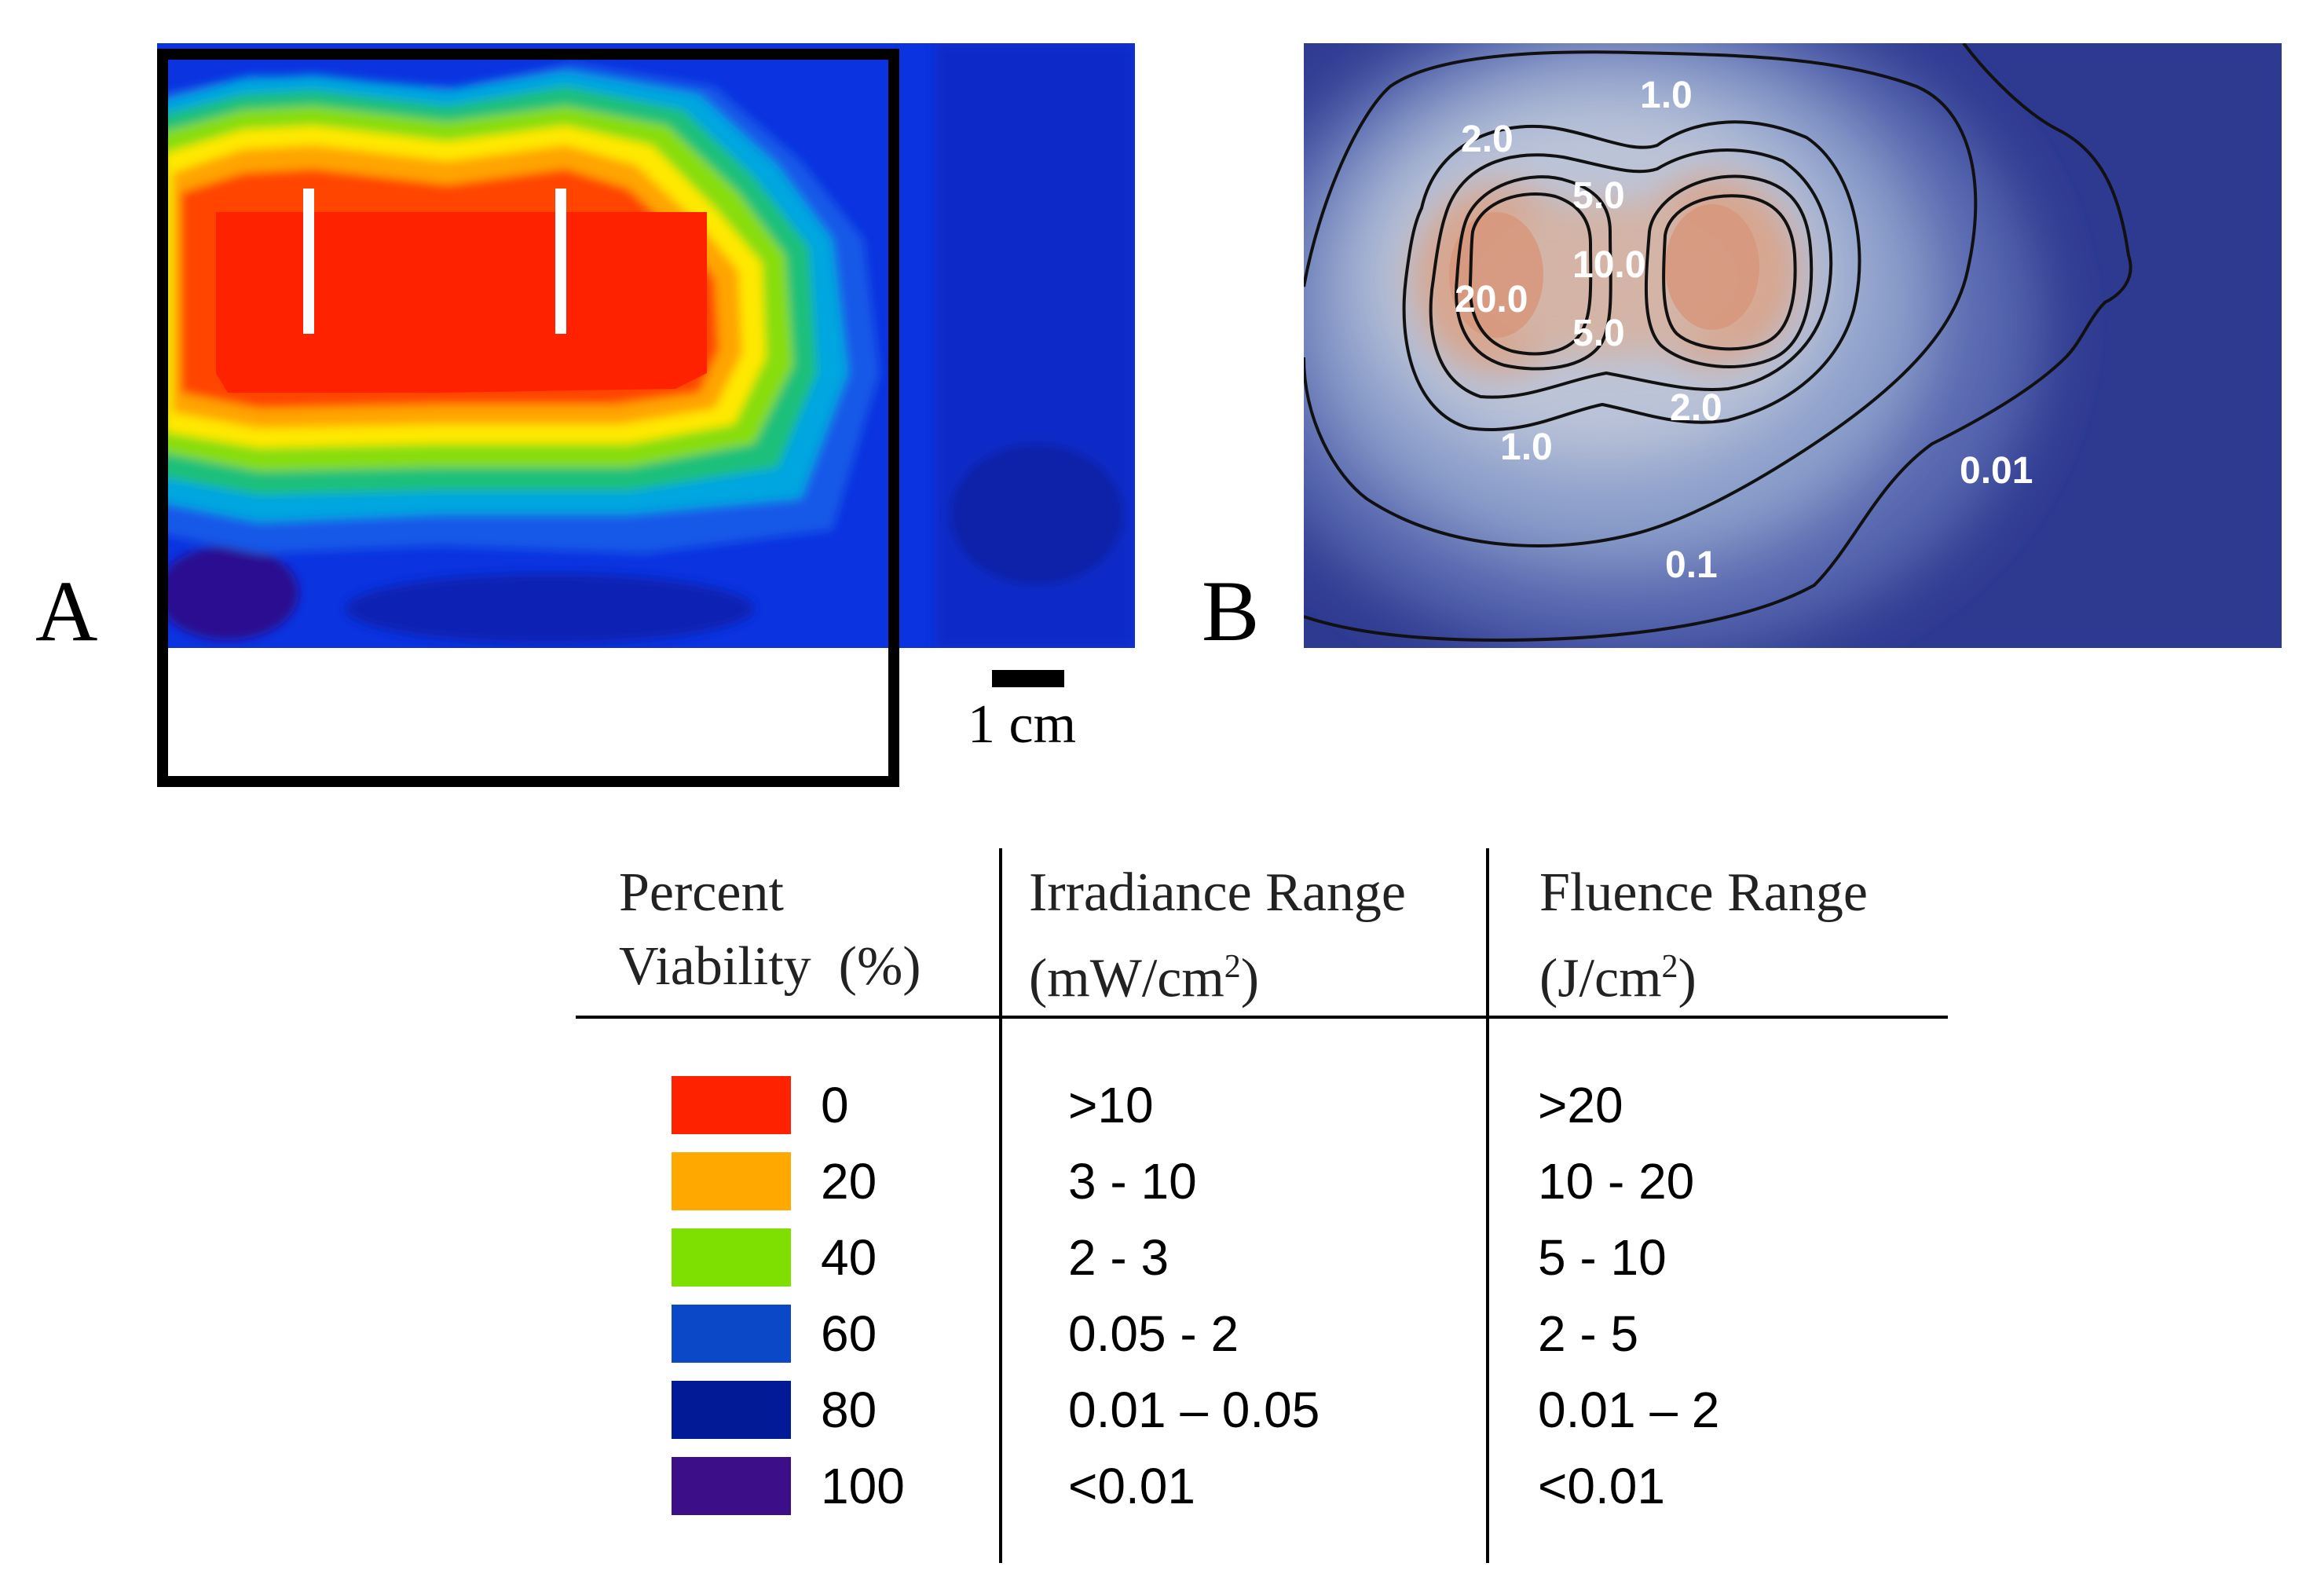 Image resolution: width=2317 pixels, height=1596 pixels. What do you see at coordinates (1704, 936) in the screenshot?
I see `header-fluence: Fluence Range (J/cm2)` at bounding box center [1704, 936].